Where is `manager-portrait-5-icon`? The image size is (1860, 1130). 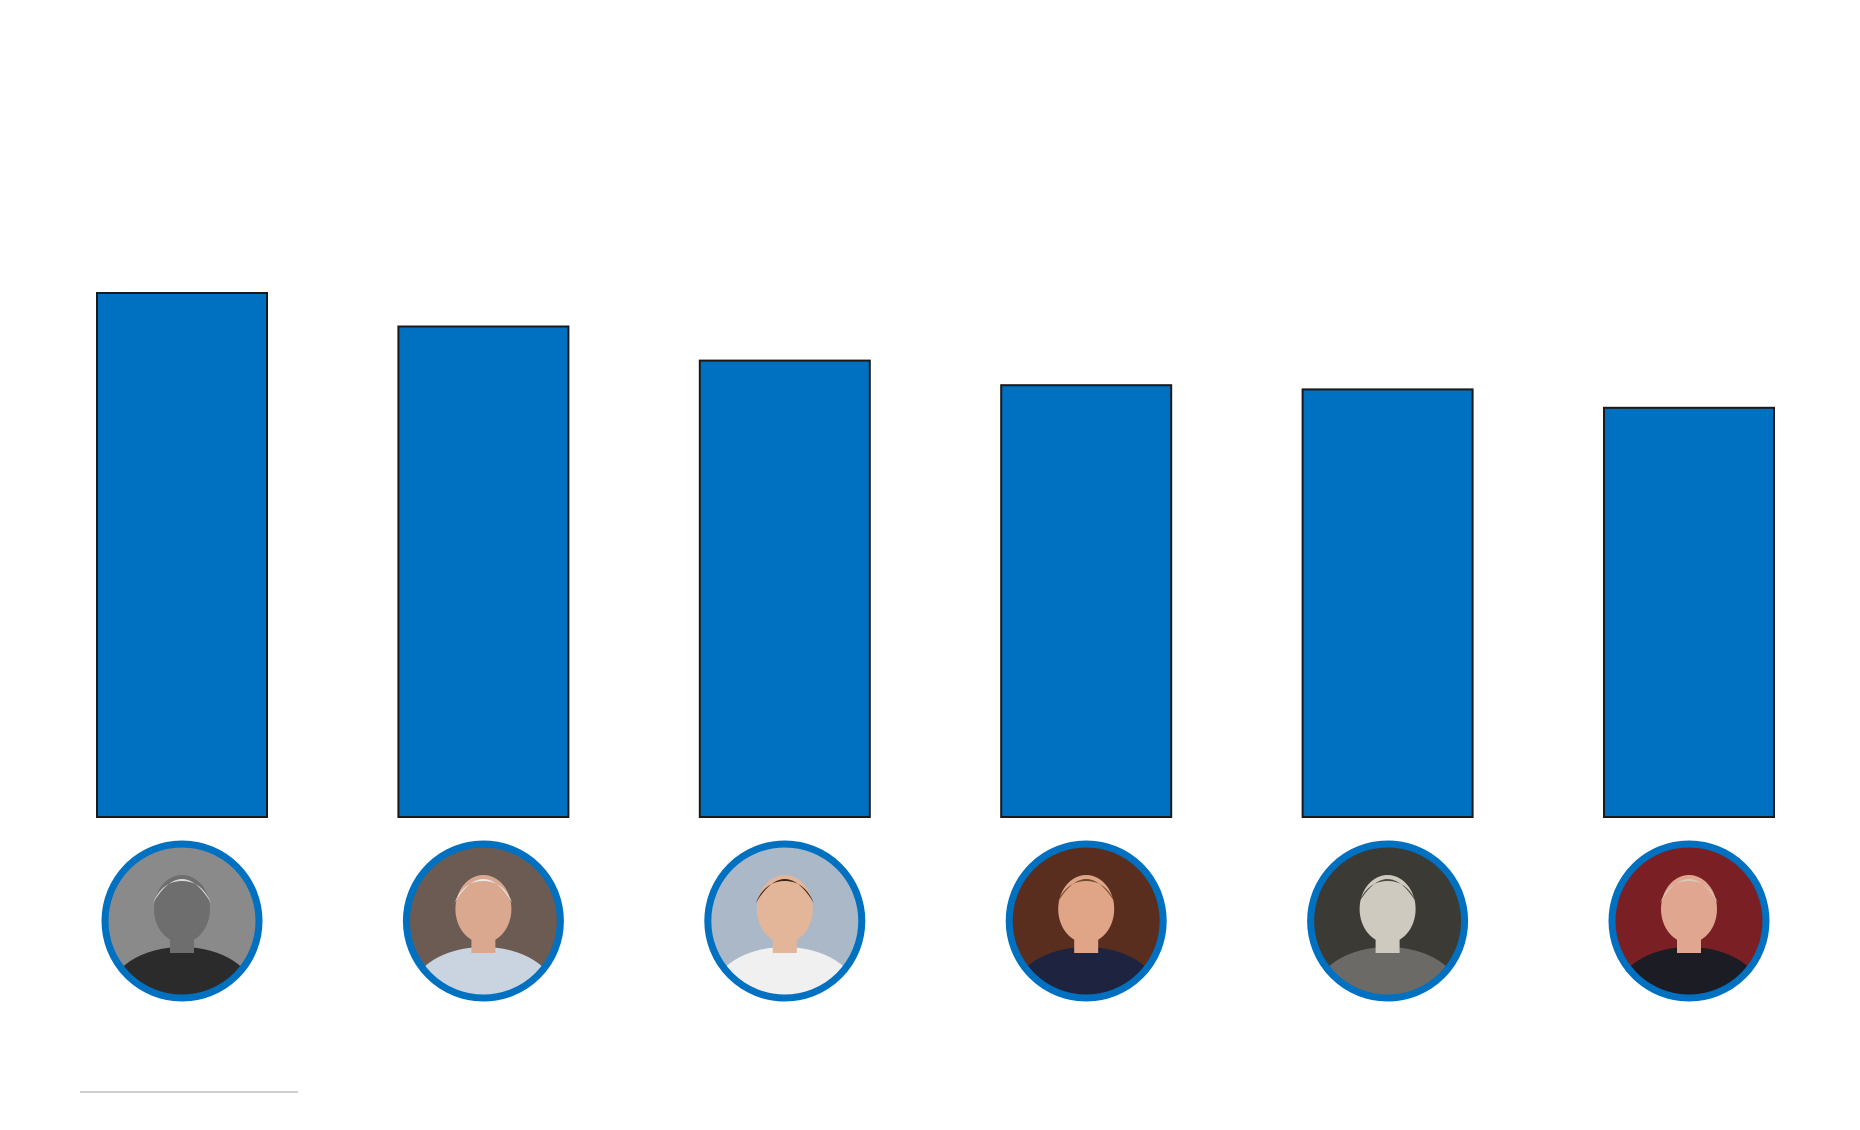 manager-portrait-5-icon is located at coordinates (1388, 921).